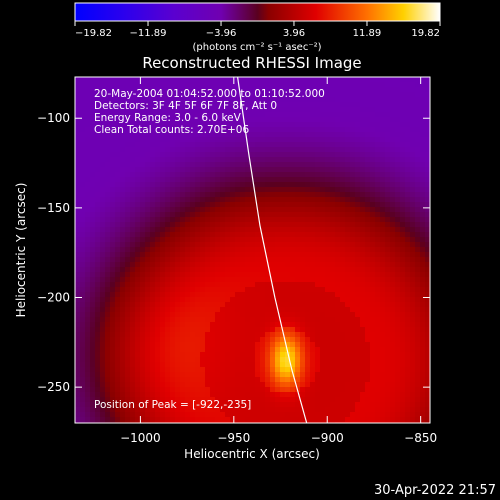  What do you see at coordinates (327, 438) in the screenshot?
I see `x-tick-label: −900` at bounding box center [327, 438].